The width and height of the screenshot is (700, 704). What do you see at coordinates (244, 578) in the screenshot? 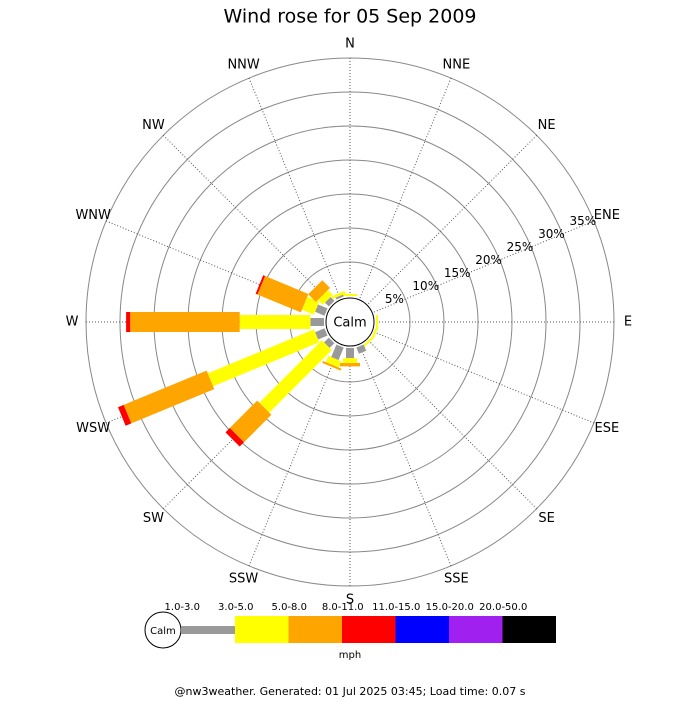
I see `direction-label: SSW` at bounding box center [244, 578].